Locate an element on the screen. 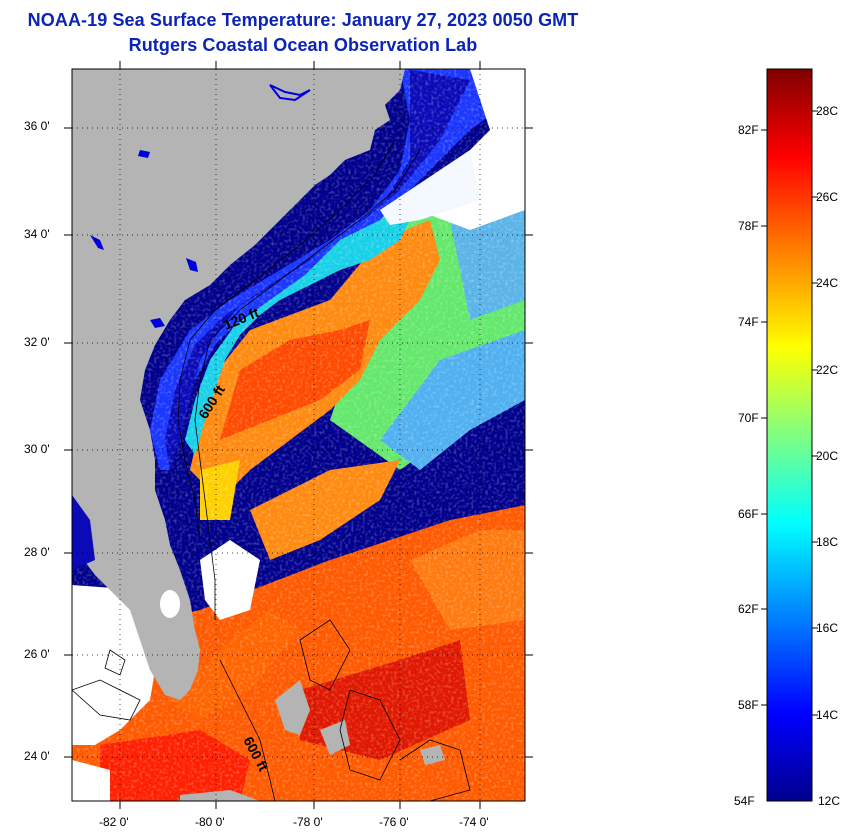 The image size is (849, 832). colorbar-f-label: 62F is located at coordinates (748, 609).